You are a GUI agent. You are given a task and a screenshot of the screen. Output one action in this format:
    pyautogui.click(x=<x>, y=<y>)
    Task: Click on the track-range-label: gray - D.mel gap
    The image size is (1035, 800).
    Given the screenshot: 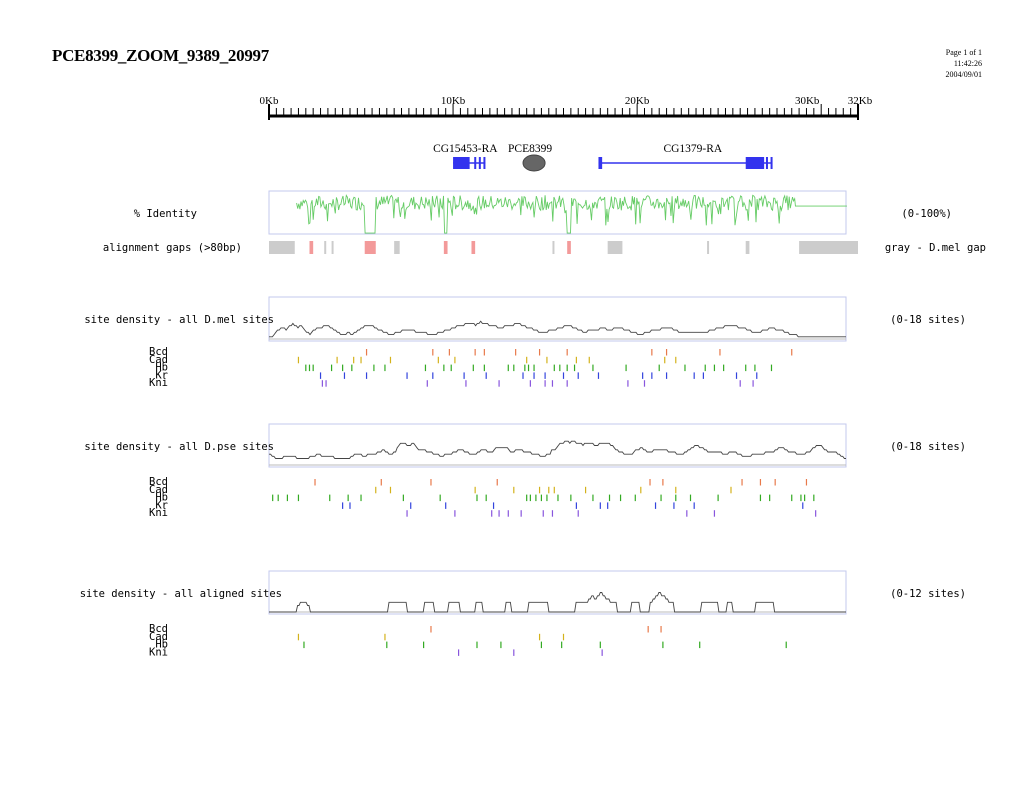 What is the action you would take?
    pyautogui.click(x=935, y=248)
    